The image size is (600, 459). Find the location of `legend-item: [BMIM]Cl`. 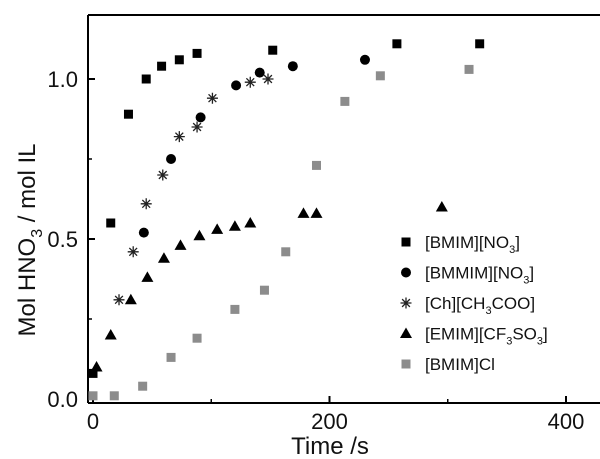

legend-item: [BMIM]Cl is located at coordinates (448, 364).